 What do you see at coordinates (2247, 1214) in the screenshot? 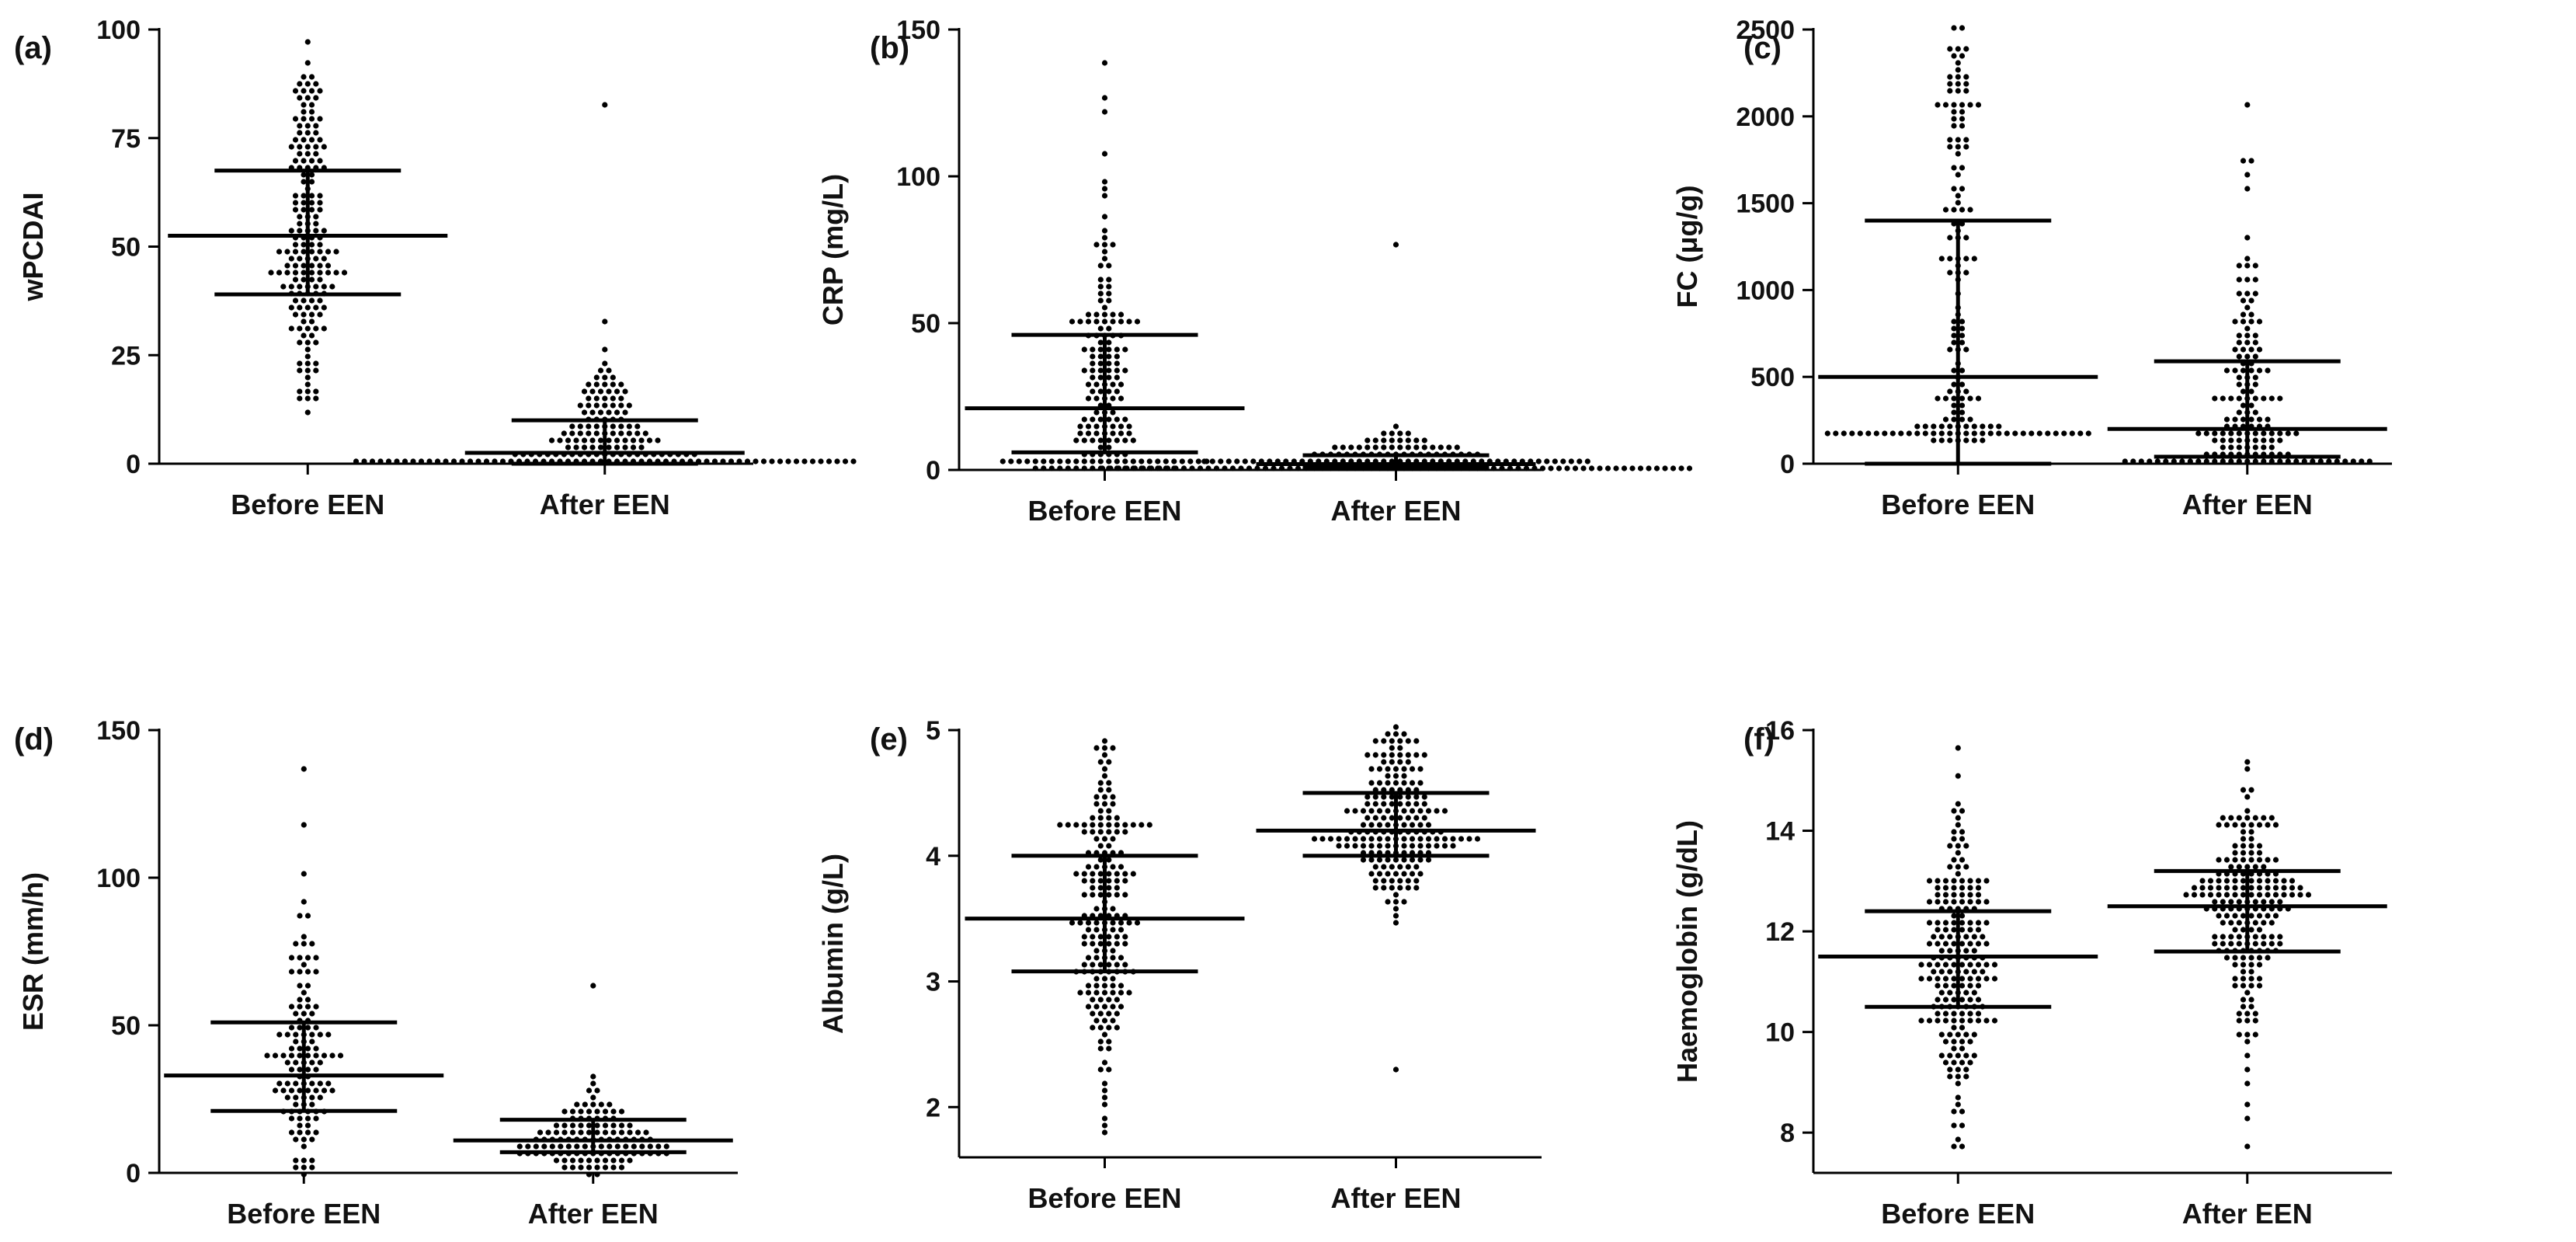
I see `x-category-label-after-een: After EEN` at bounding box center [2247, 1214].